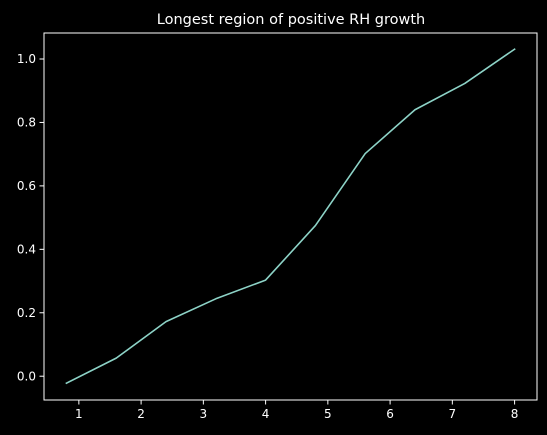  What do you see at coordinates (328, 414) in the screenshot?
I see `x-tick-label: 5` at bounding box center [328, 414].